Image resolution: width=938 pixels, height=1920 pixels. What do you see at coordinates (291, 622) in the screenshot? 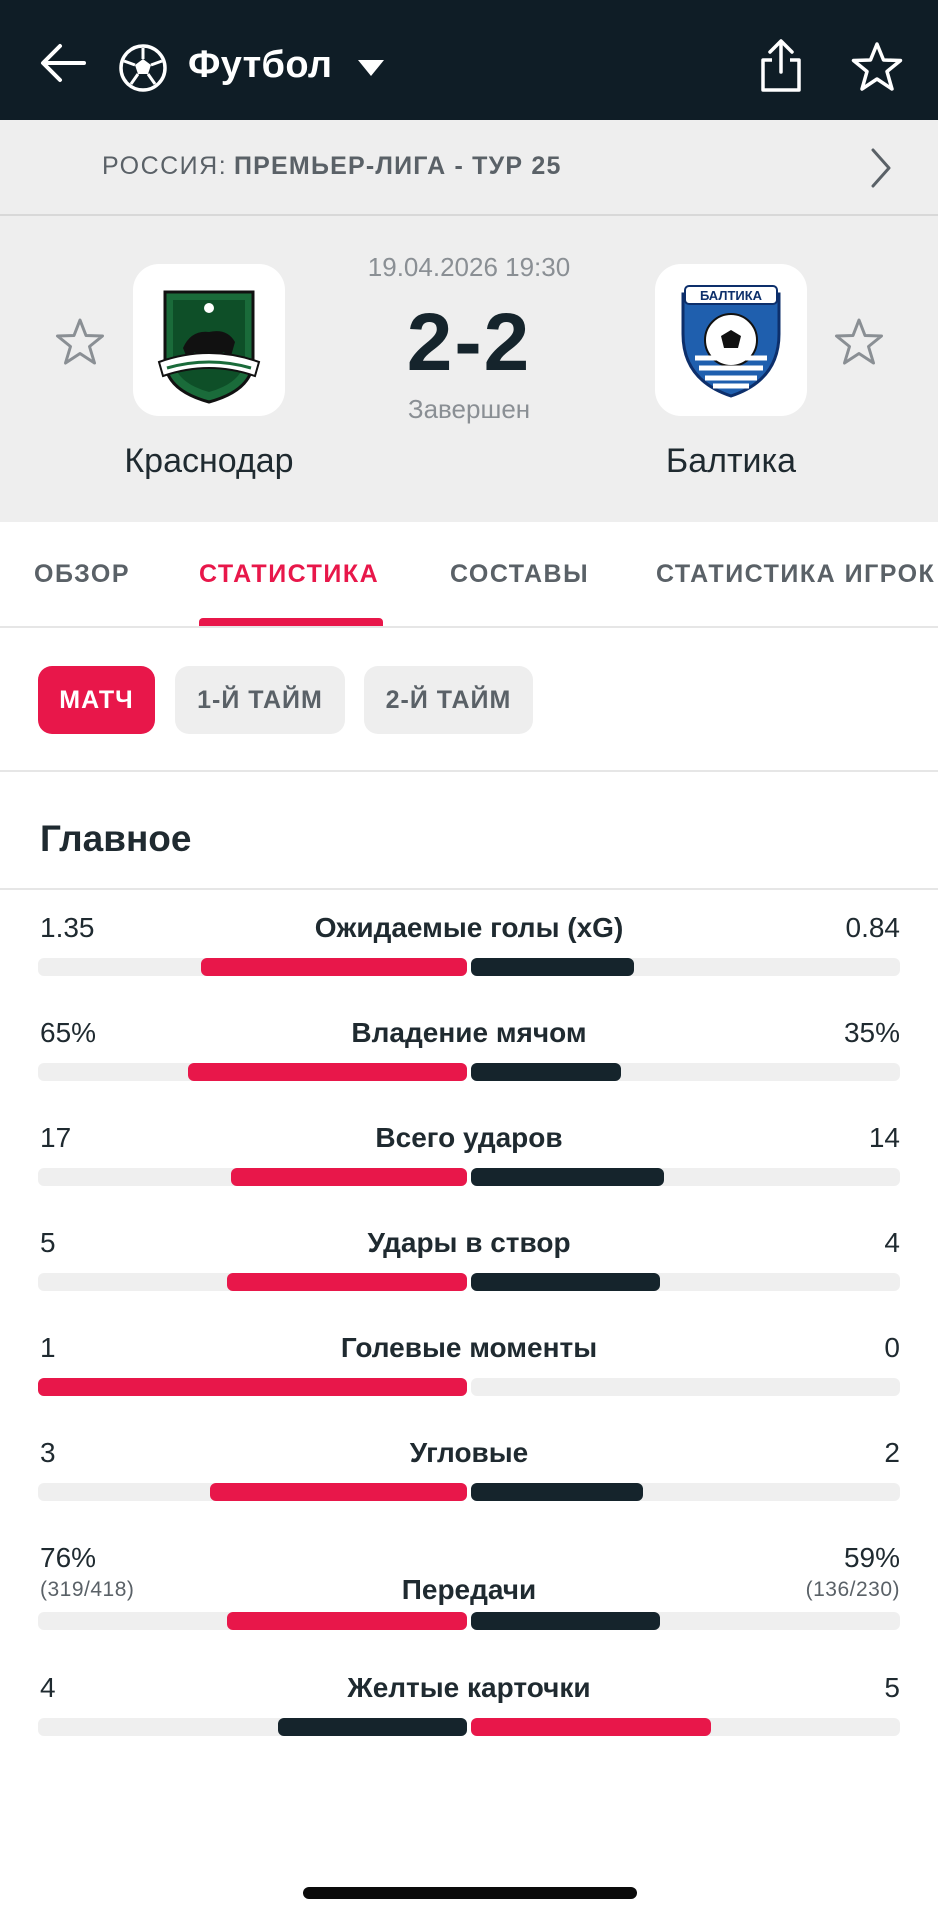
I see `active-tab-indicator` at bounding box center [291, 622].